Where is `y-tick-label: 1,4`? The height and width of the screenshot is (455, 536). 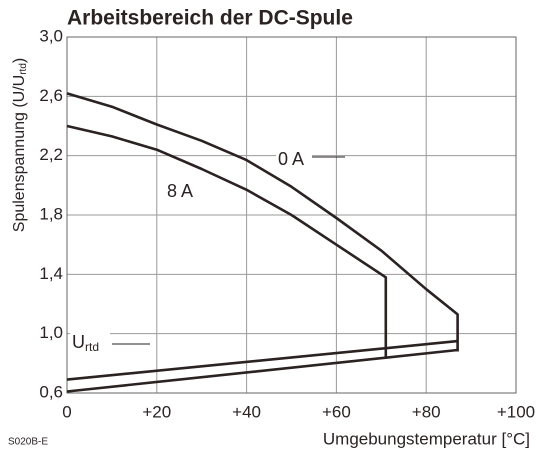 y-tick-label: 1,4 is located at coordinates (51, 273).